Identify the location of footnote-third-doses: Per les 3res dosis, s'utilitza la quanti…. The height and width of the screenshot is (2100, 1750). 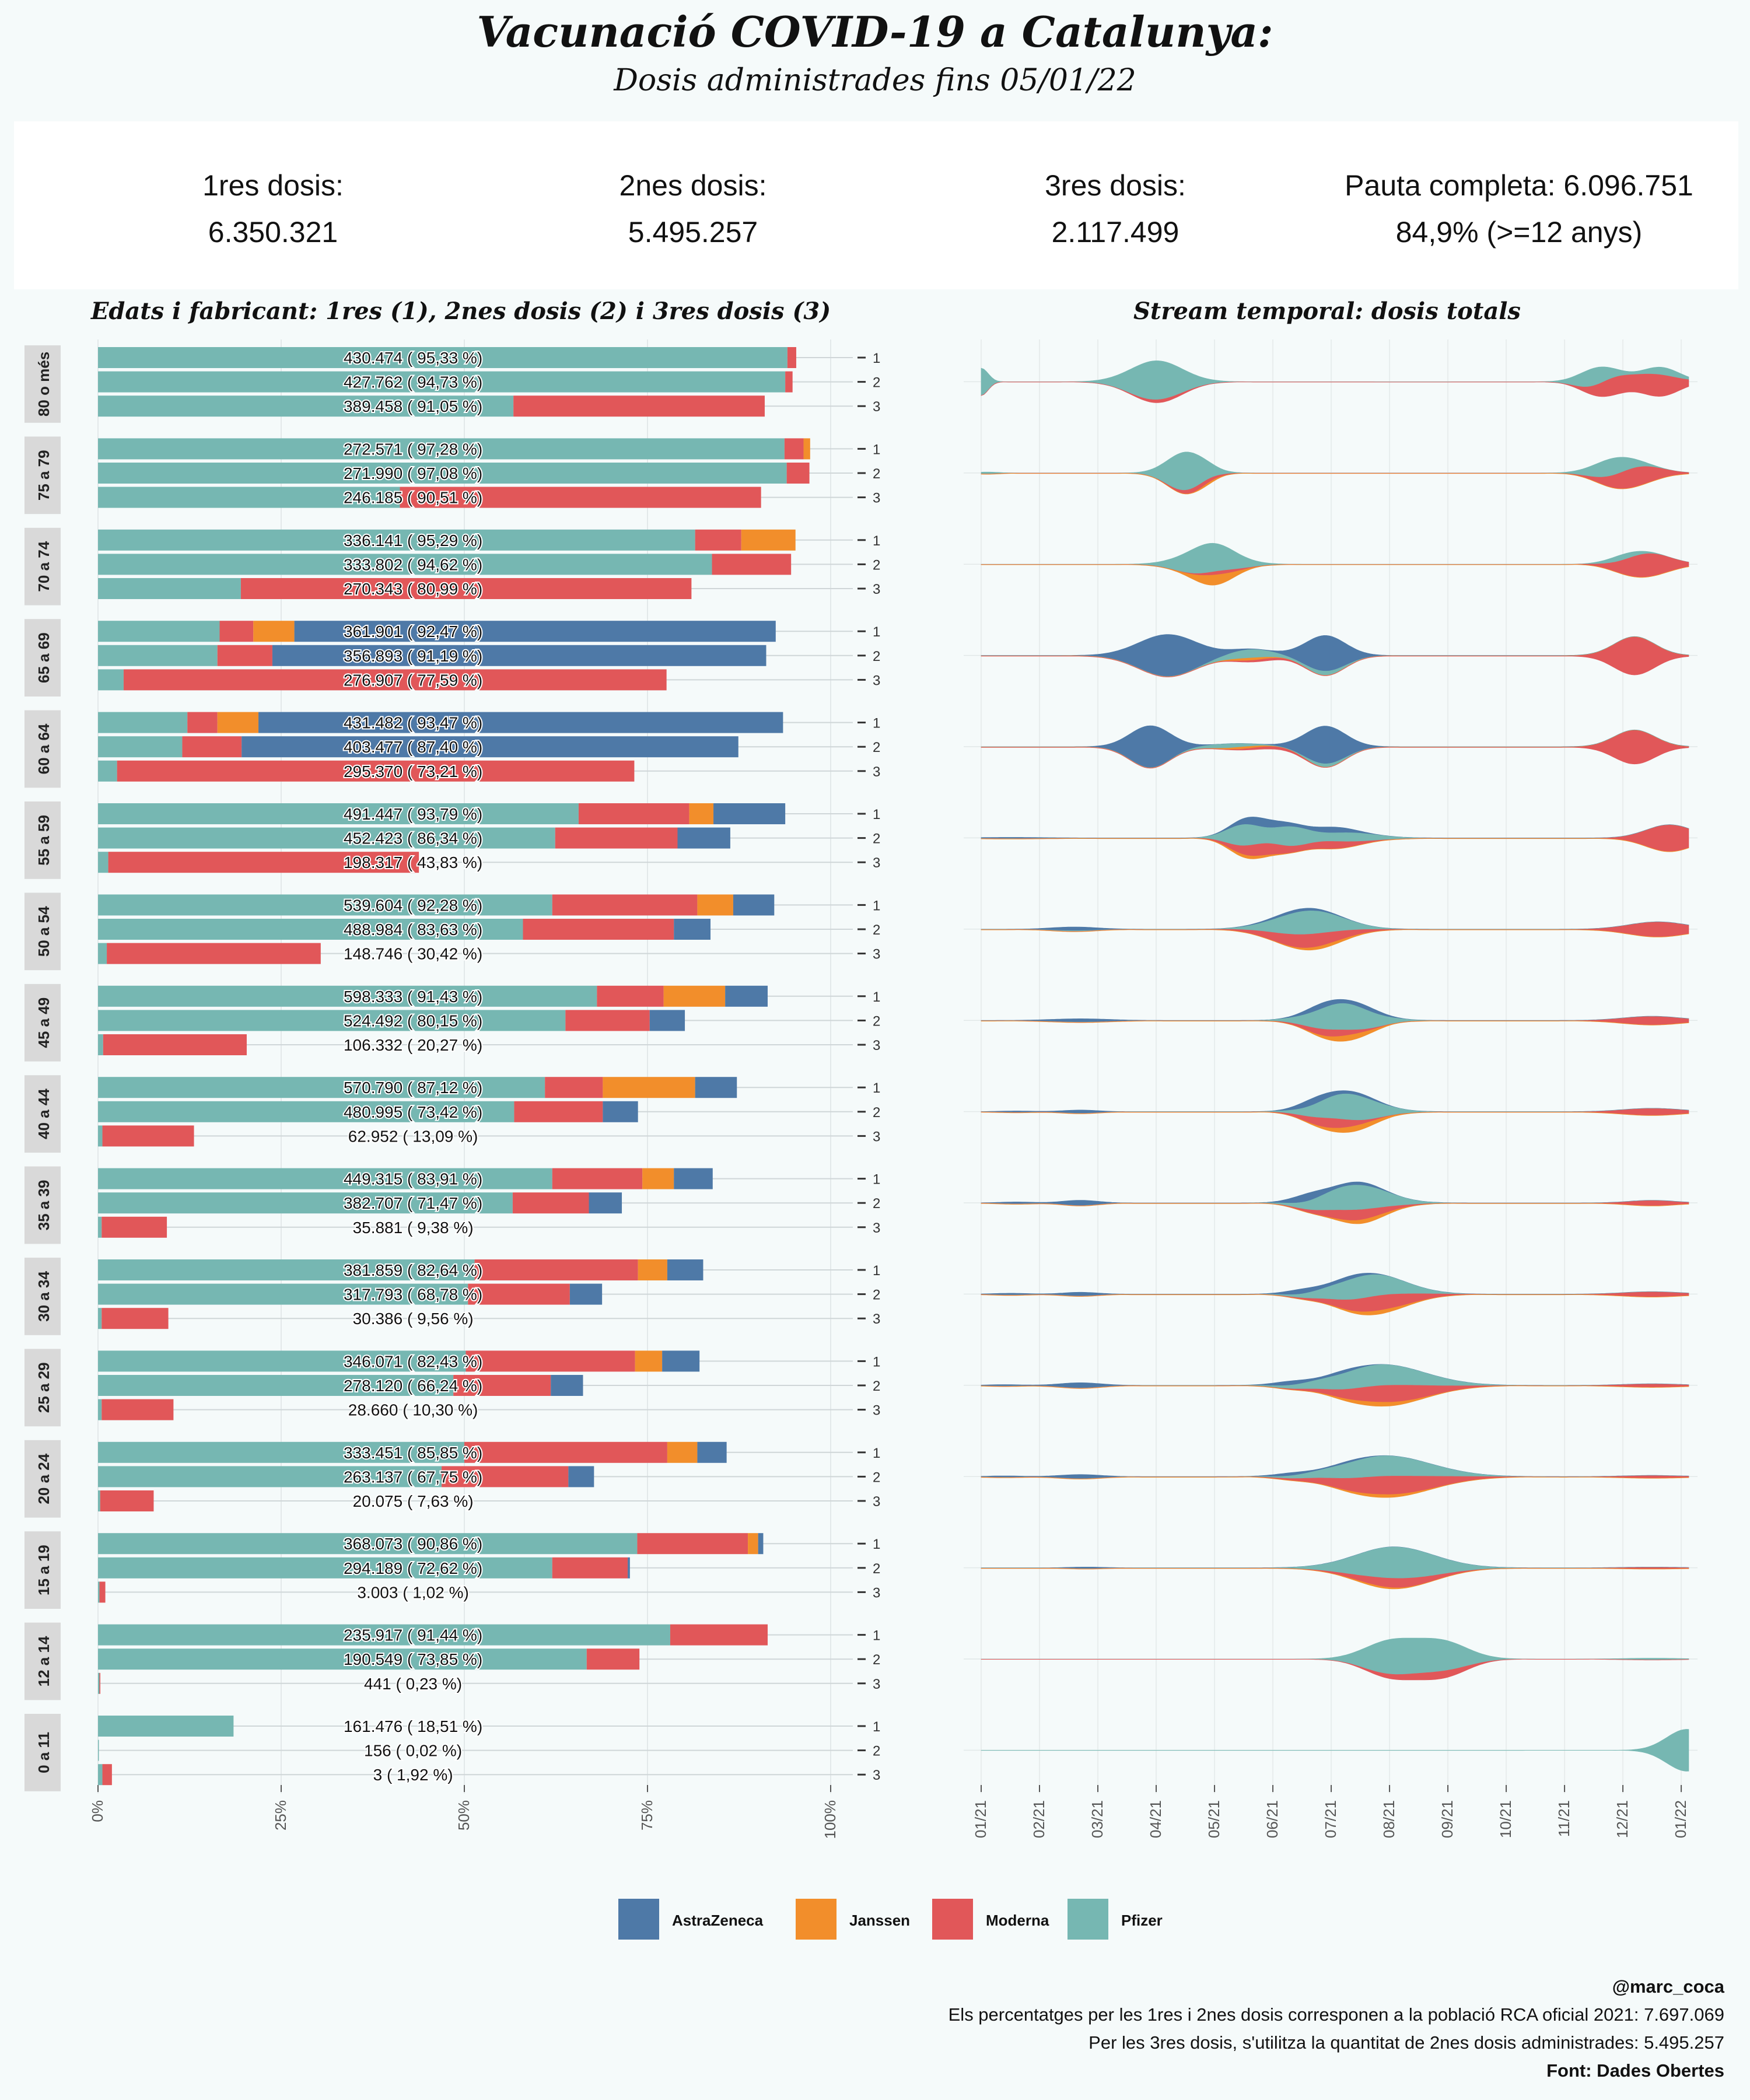
(1406, 2042).